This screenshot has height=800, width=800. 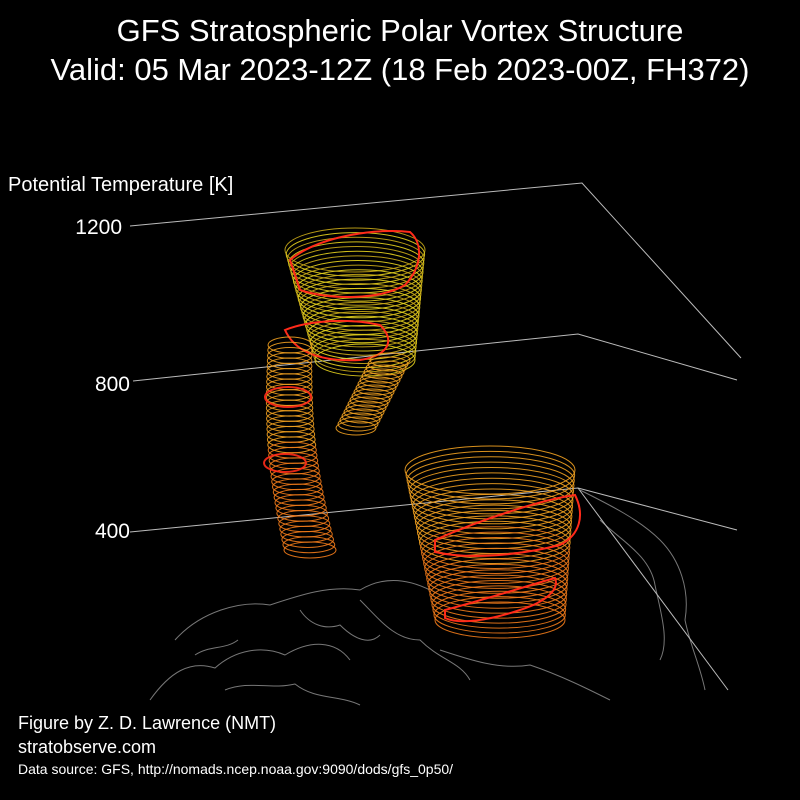 What do you see at coordinates (98, 227) in the screenshot?
I see `z-tick-label-1200: 1200` at bounding box center [98, 227].